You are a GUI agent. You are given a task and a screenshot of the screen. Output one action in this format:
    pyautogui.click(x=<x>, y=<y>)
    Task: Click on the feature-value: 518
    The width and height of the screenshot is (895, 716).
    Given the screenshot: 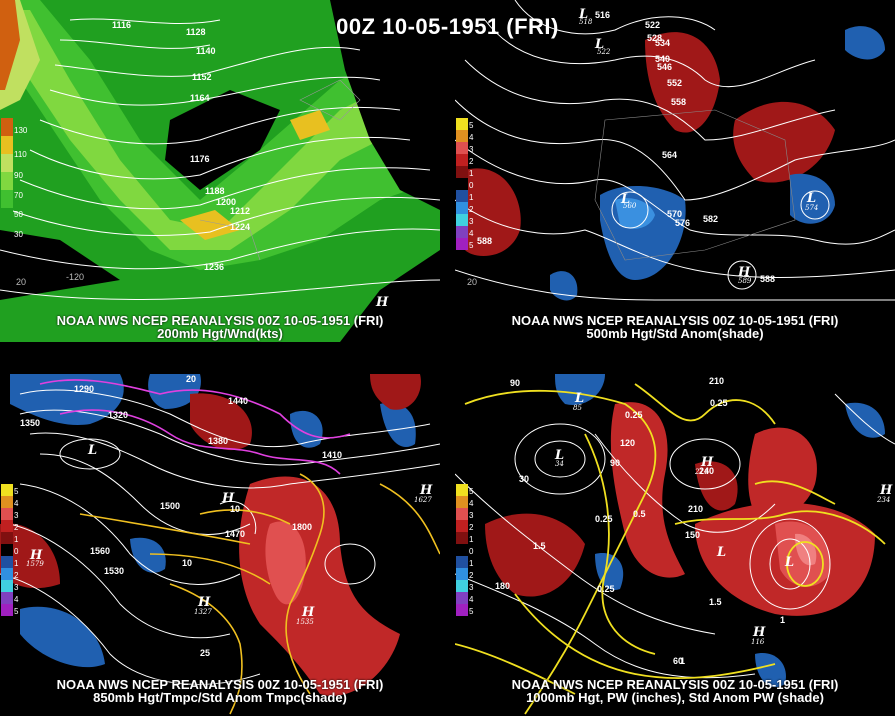 What is the action you would take?
    pyautogui.click(x=586, y=22)
    